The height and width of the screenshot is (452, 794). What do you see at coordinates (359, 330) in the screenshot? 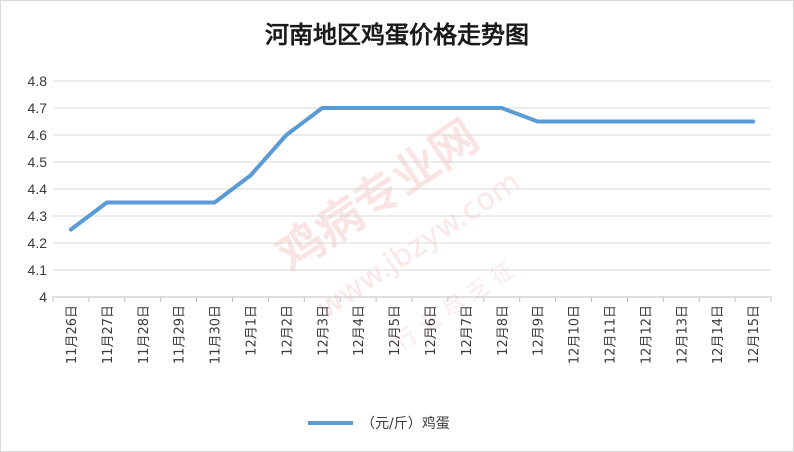
I see `x-tick-label: 12月4日` at bounding box center [359, 330].